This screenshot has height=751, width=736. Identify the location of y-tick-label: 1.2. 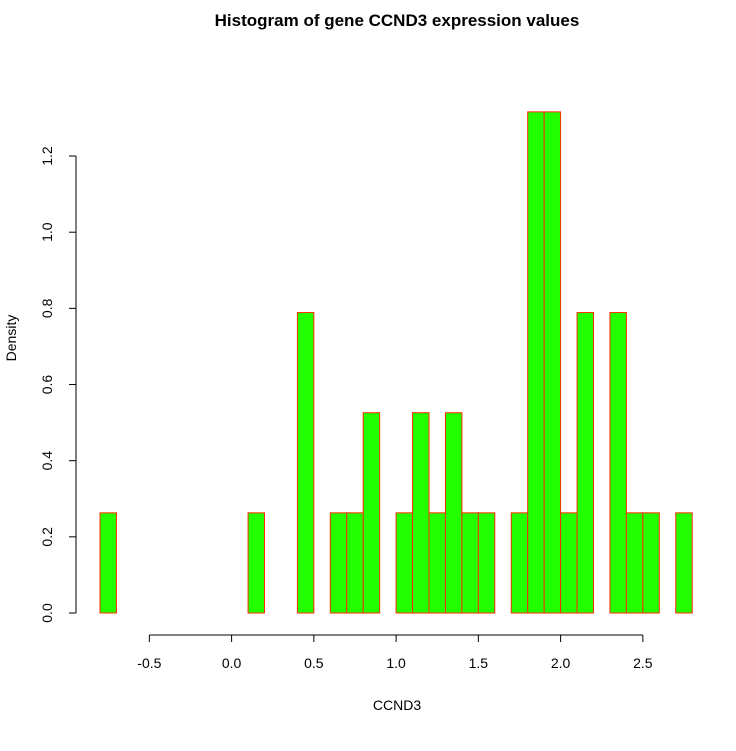
(47, 156).